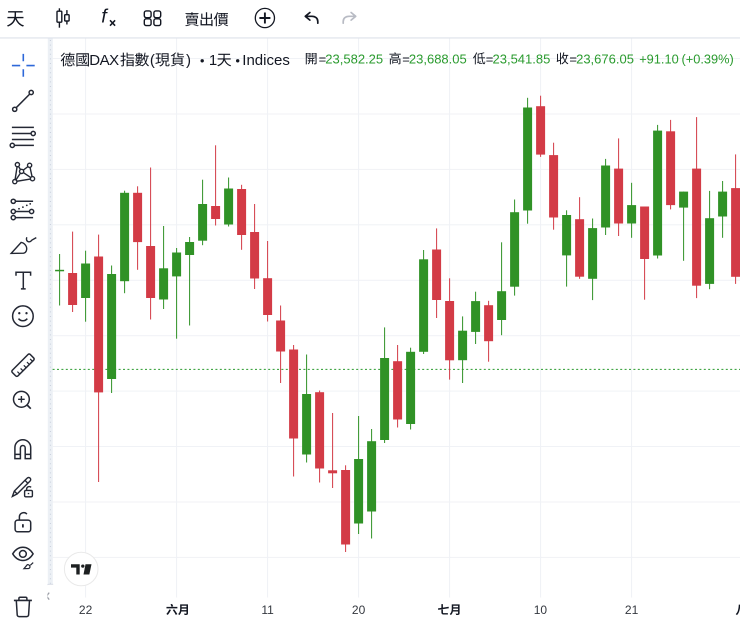 Image resolution: width=740 pixels, height=620 pixels. Describe the element at coordinates (359, 610) in the screenshot. I see `svg-text: 20` at that location.